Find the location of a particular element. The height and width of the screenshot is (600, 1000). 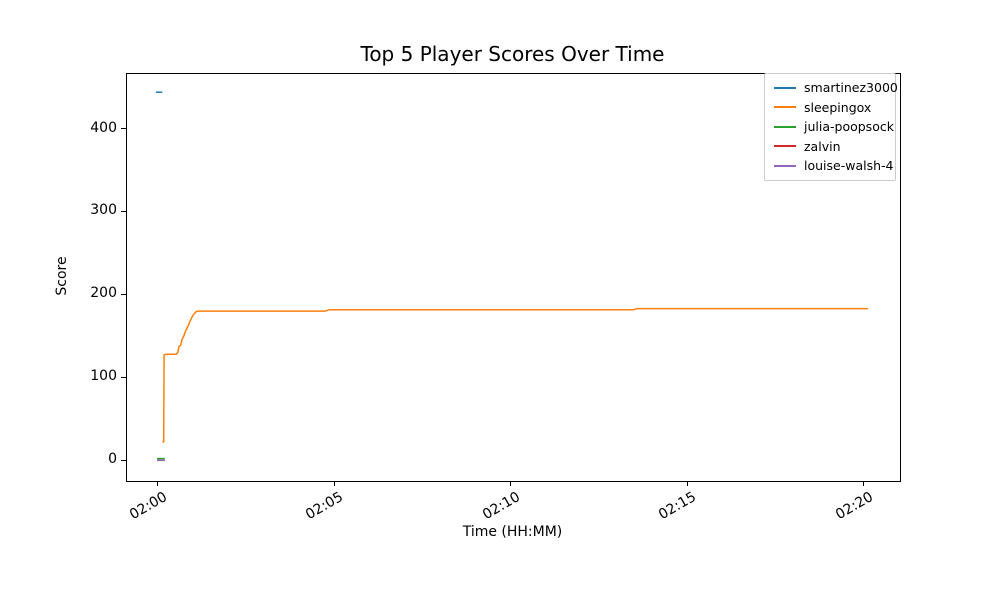

y-tick-label: 0 is located at coordinates (112, 459).